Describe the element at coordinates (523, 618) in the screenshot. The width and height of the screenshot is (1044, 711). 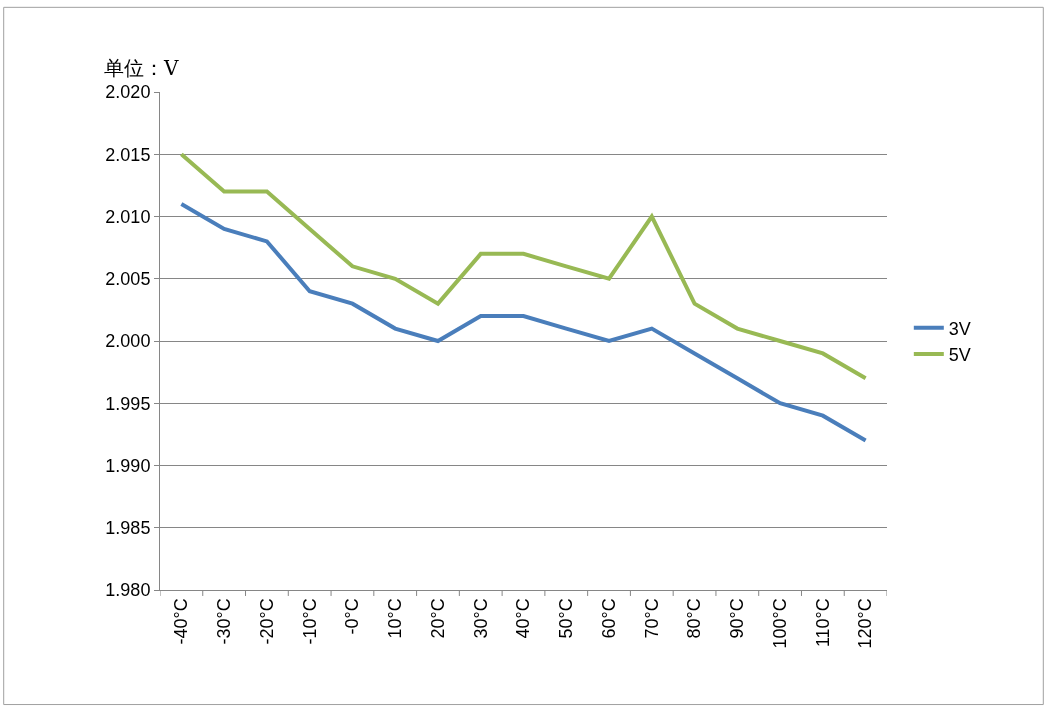
I see `x-tick-label: 40°C` at that location.